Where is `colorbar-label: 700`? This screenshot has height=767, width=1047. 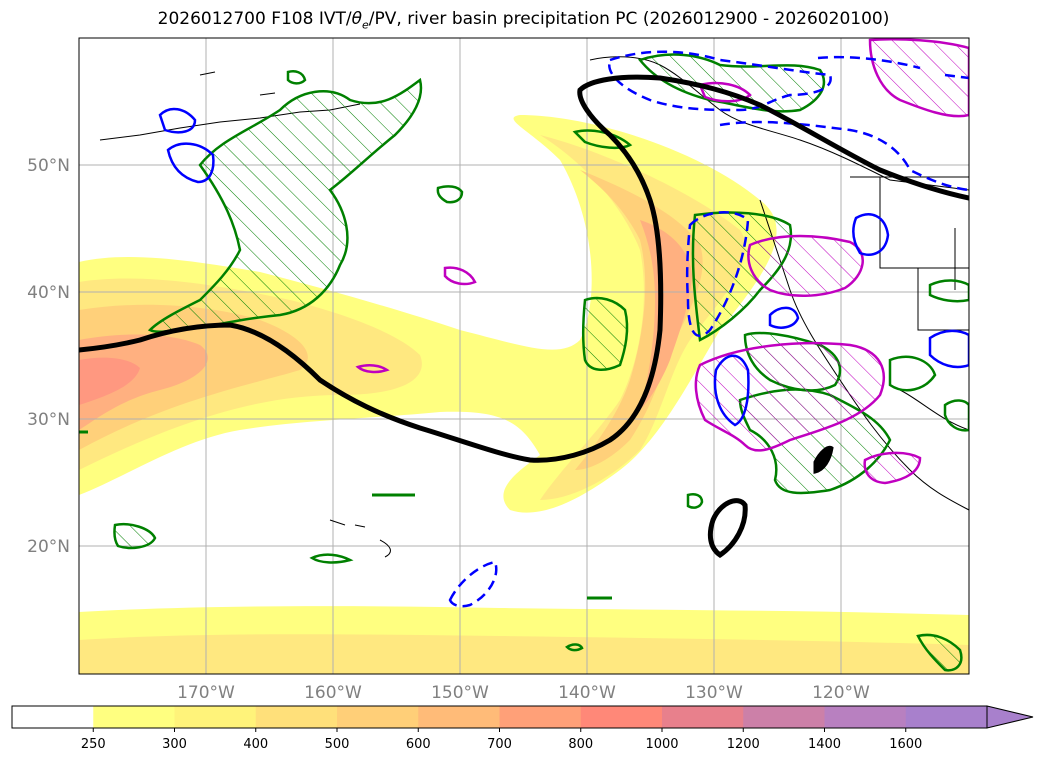
colorbar-label: 700 is located at coordinates (499, 744).